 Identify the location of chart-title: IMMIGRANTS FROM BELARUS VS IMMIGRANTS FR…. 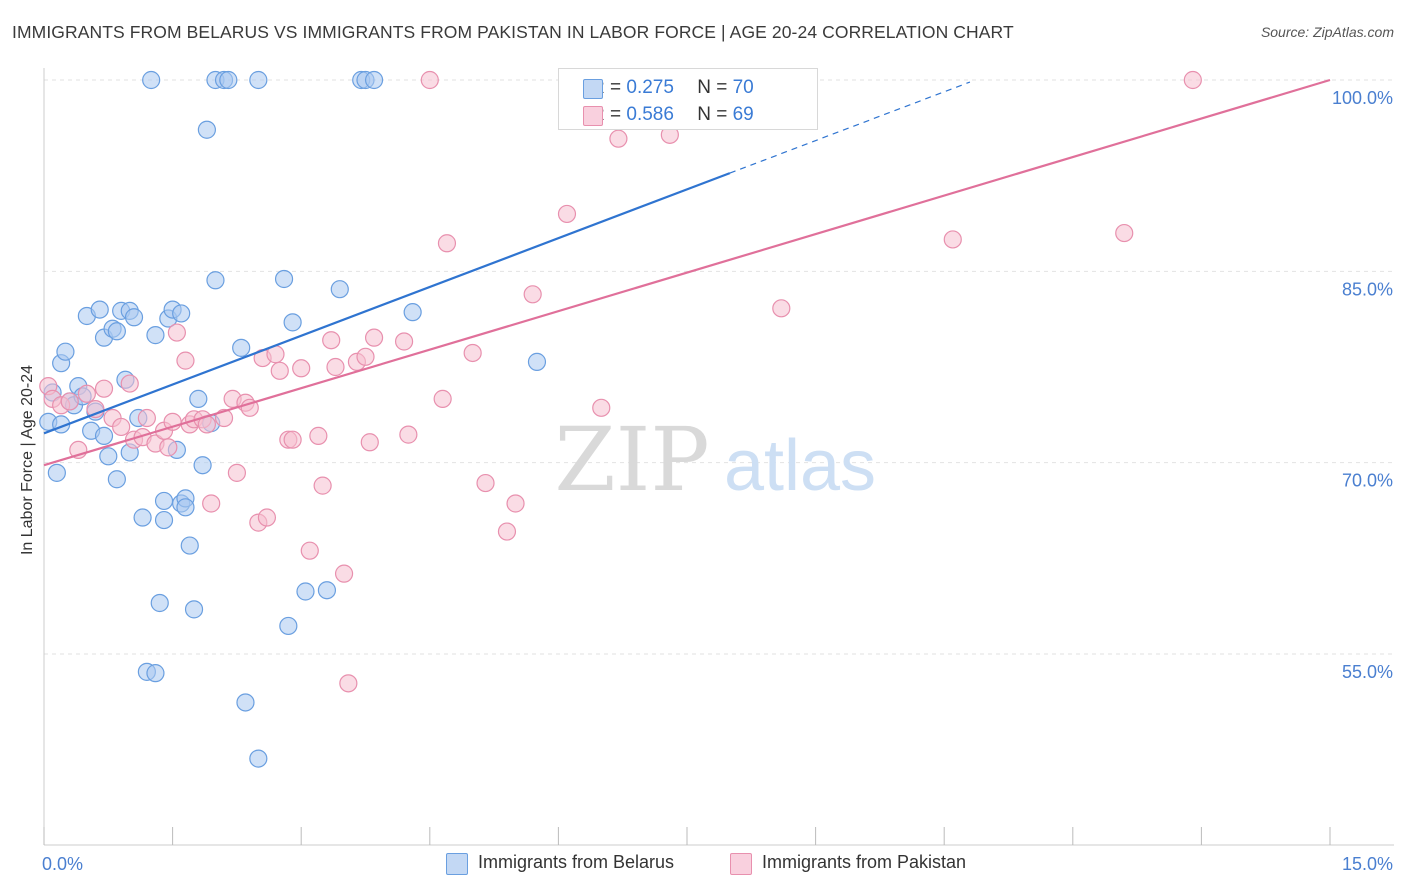
(513, 32).